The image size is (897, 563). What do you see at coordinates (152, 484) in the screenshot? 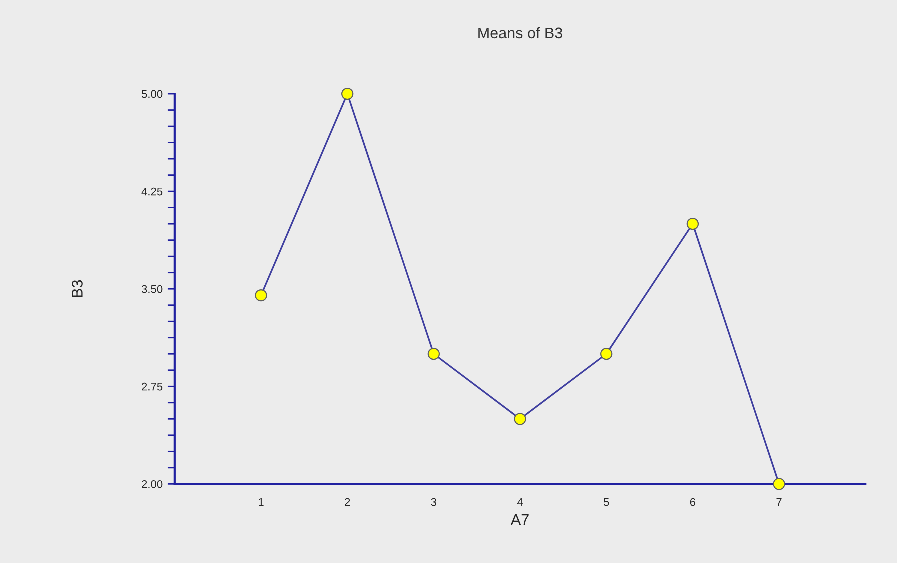
I see `y-tick-label: 2.00` at bounding box center [152, 484].